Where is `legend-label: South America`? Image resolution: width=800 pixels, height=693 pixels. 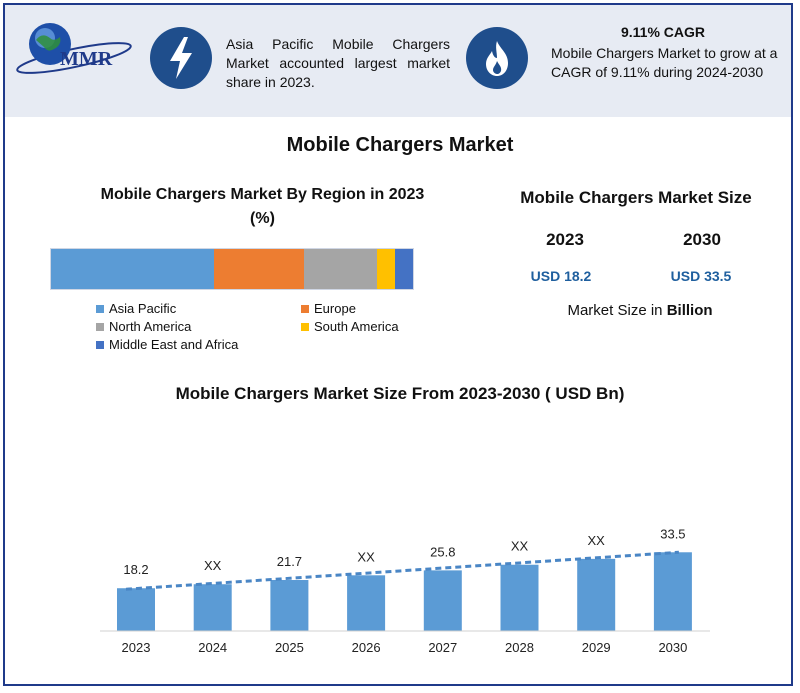
legend-label: South America is located at coordinates (356, 326).